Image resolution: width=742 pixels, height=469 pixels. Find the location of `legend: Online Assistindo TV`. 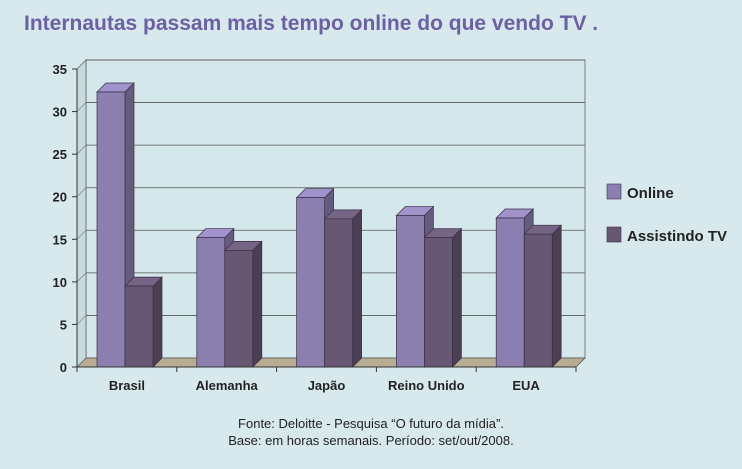

legend: Online Assistindo TV is located at coordinates (666, 214).